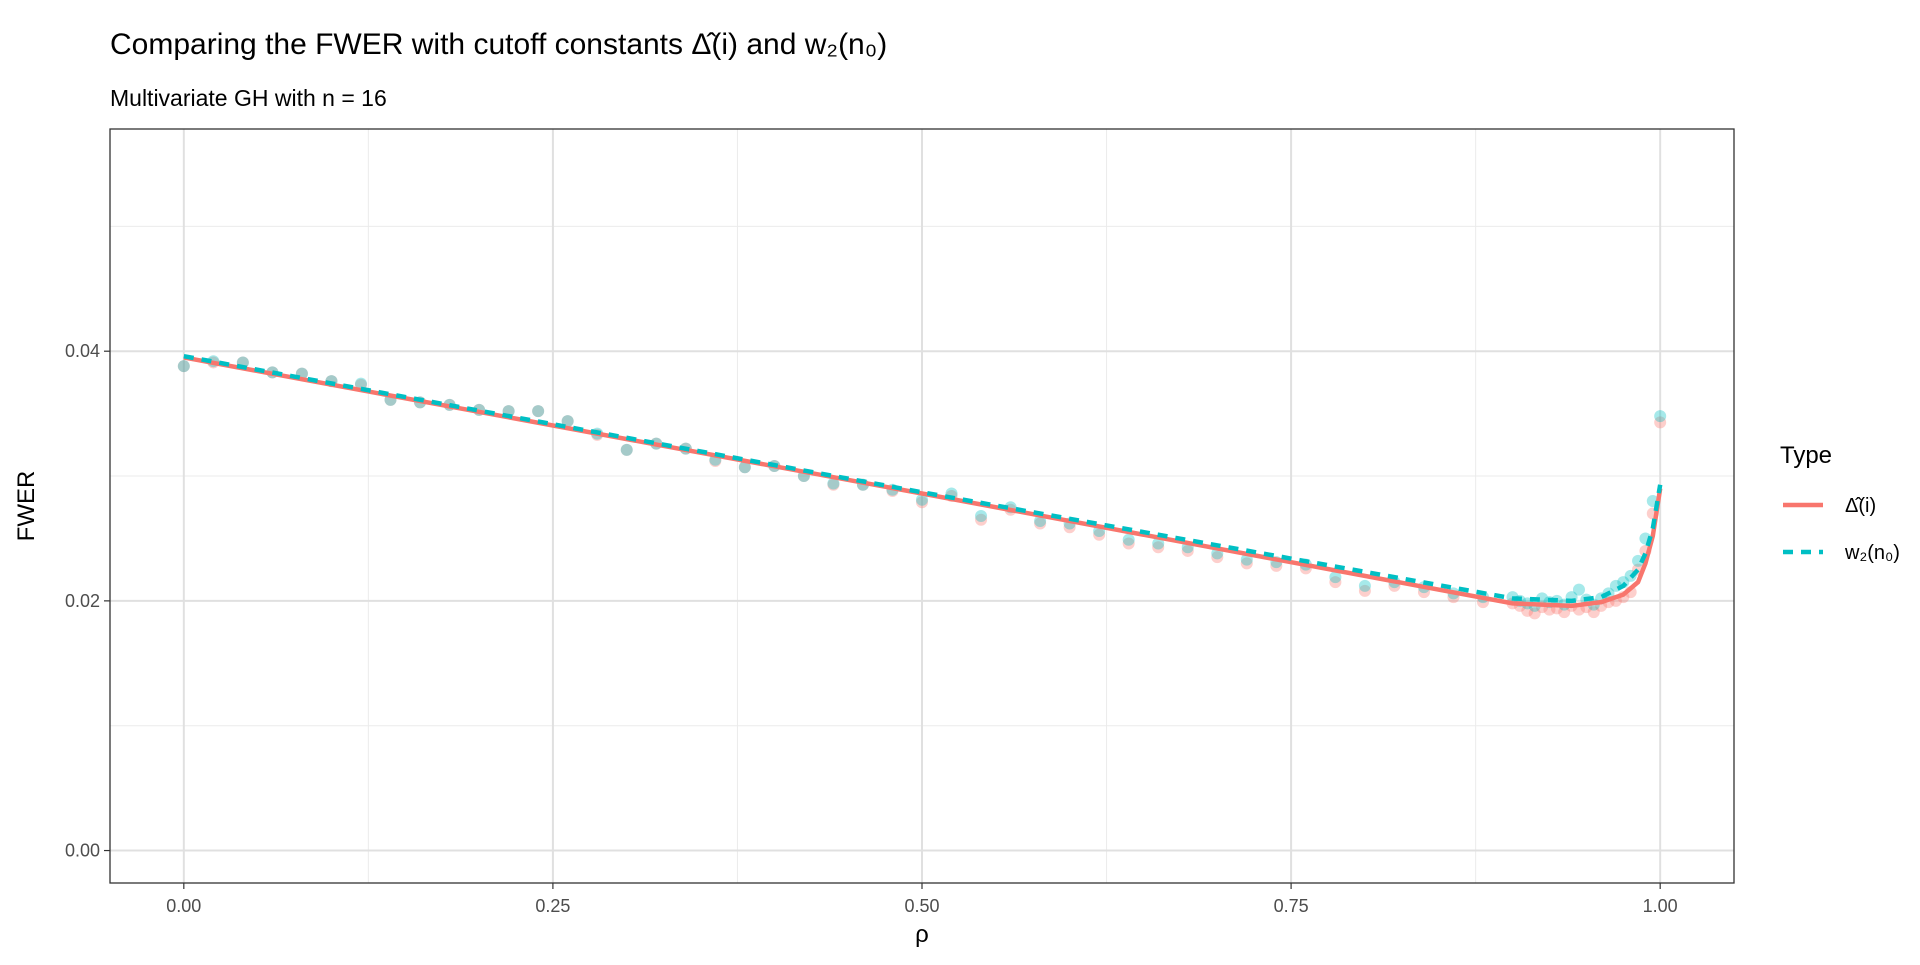  Describe the element at coordinates (921, 906) in the screenshot. I see `x-tick-label: 0.50` at that location.